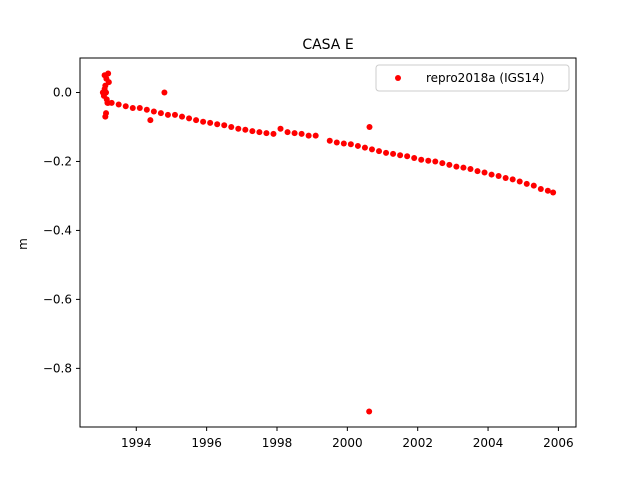 The width and height of the screenshot is (640, 480). I want to click on x-tick-label: 2002, so click(417, 443).